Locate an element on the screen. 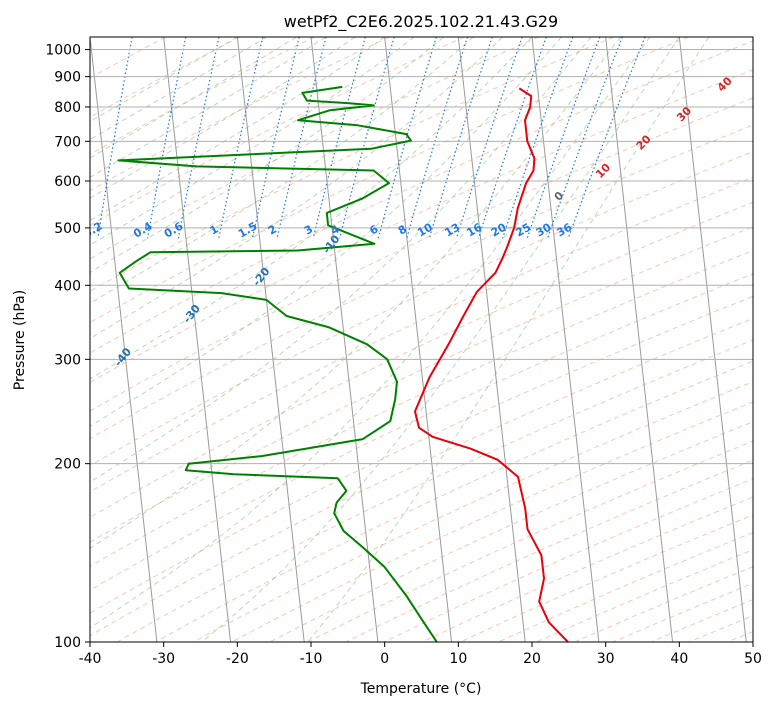 The width and height of the screenshot is (775, 708). mixing-ratio-label: 3 is located at coordinates (308, 230).